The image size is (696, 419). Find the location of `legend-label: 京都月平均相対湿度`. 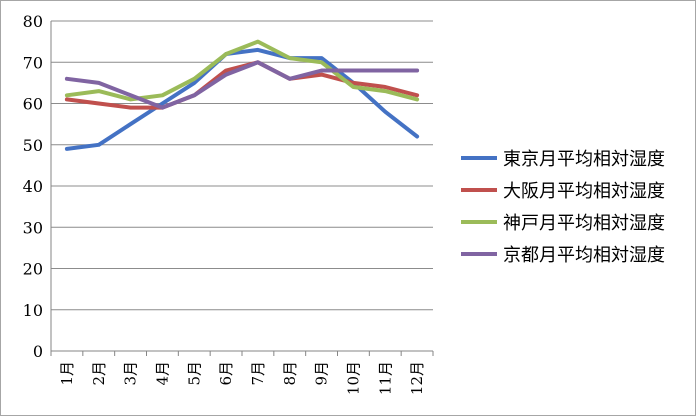

legend-label: 京都月平均相対湿度 is located at coordinates (584, 255).